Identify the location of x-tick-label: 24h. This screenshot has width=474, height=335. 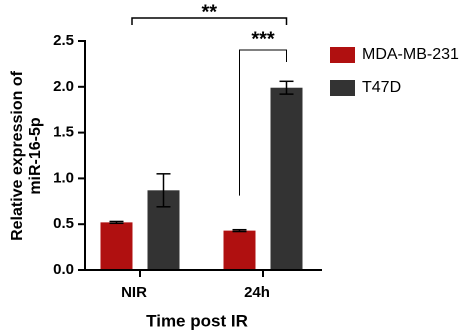
(257, 292).